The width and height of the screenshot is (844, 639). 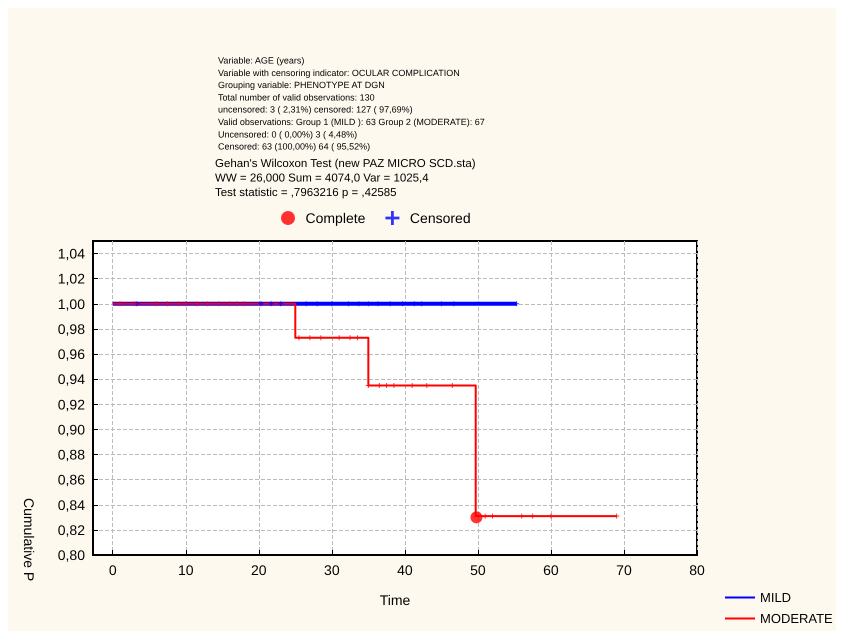 I want to click on x-axis-title: Time, so click(x=395, y=600).